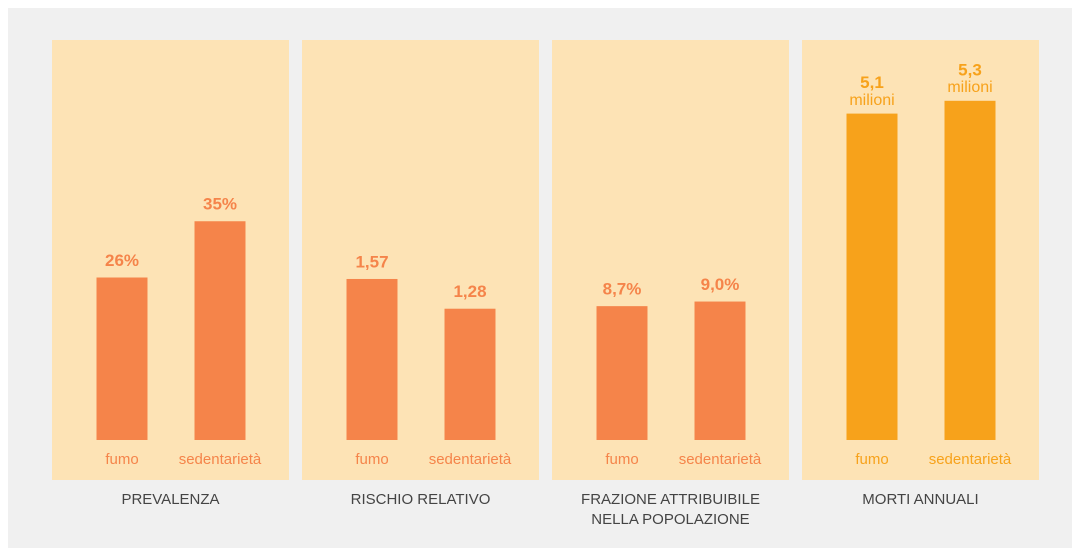  What do you see at coordinates (122, 260) in the screenshot?
I see `value-label: 26%` at bounding box center [122, 260].